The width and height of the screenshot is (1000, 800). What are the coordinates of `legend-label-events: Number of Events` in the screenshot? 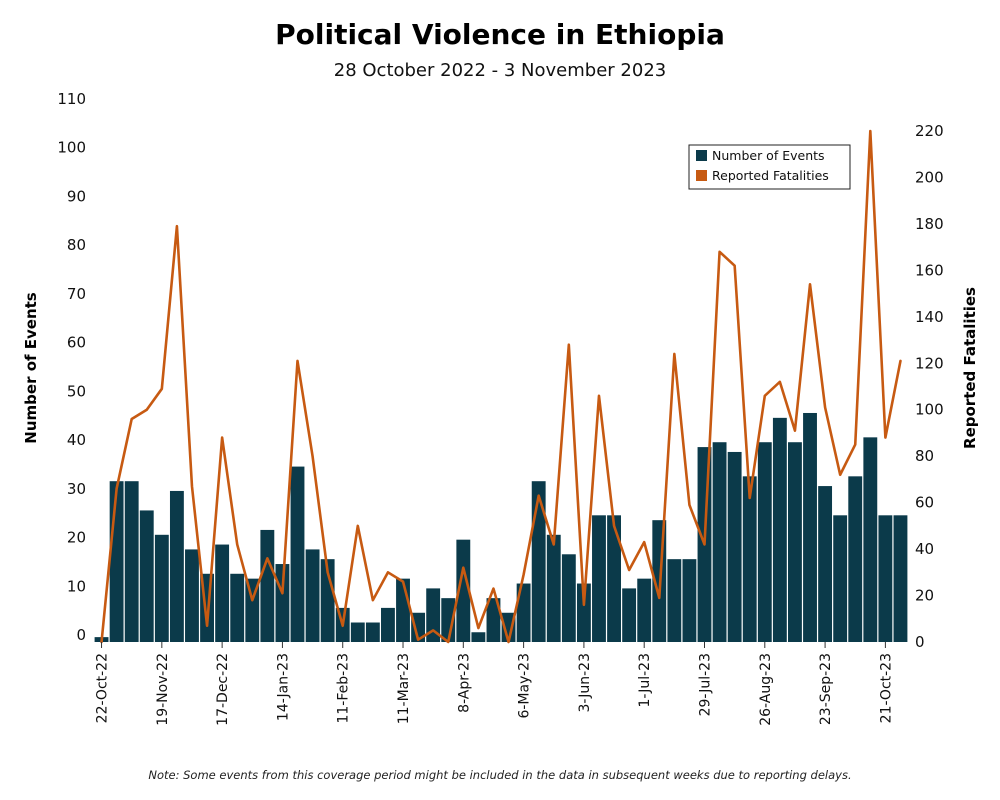 It's located at (768, 155).